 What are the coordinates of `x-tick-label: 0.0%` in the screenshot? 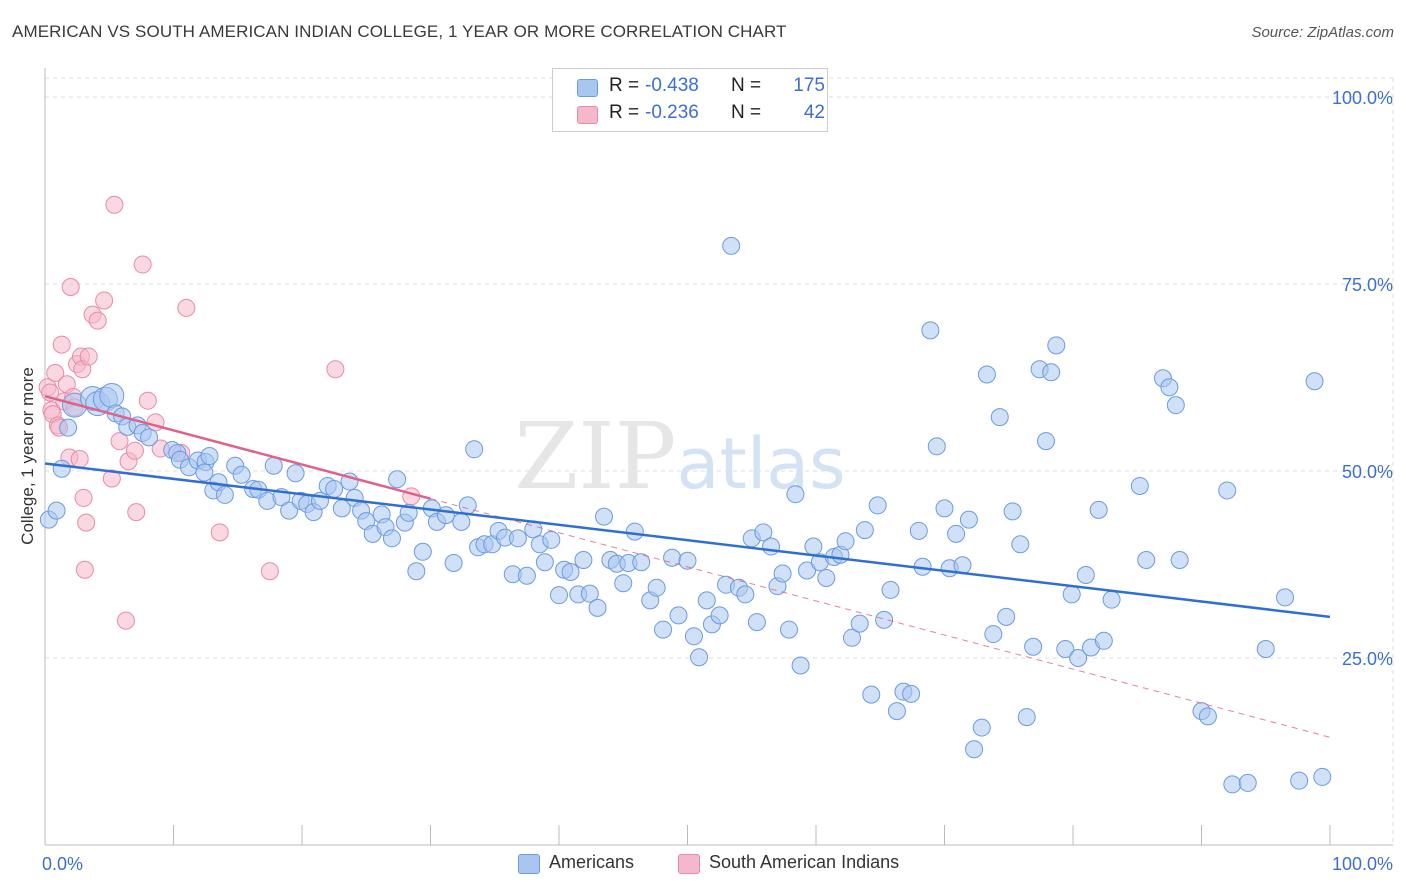 It's located at (62, 864).